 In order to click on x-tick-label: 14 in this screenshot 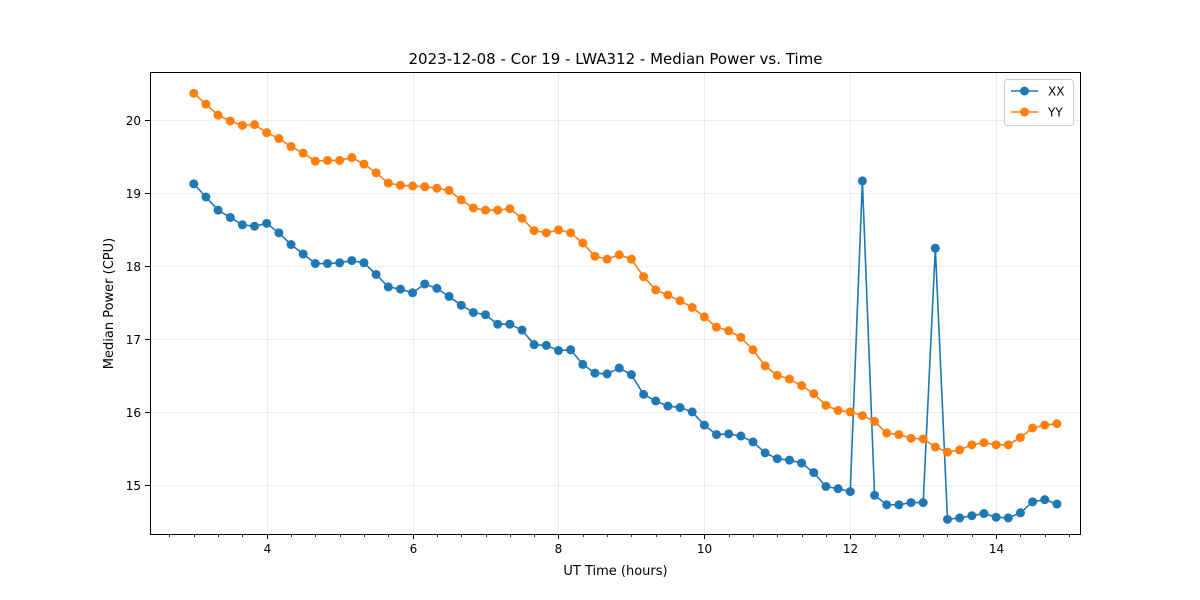, I will do `click(996, 549)`.